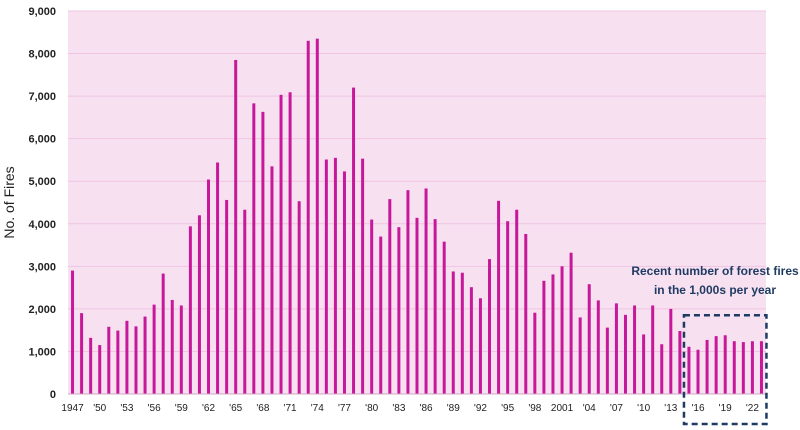 The image size is (800, 430). I want to click on x-tick-label: '16, so click(697, 408).